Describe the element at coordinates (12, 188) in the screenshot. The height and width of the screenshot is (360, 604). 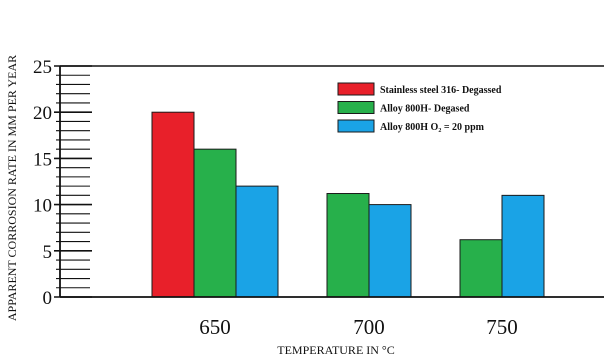
I see `y-axis-title: APPARENT CORROSION RATE IN MM PER YEAR` at that location.